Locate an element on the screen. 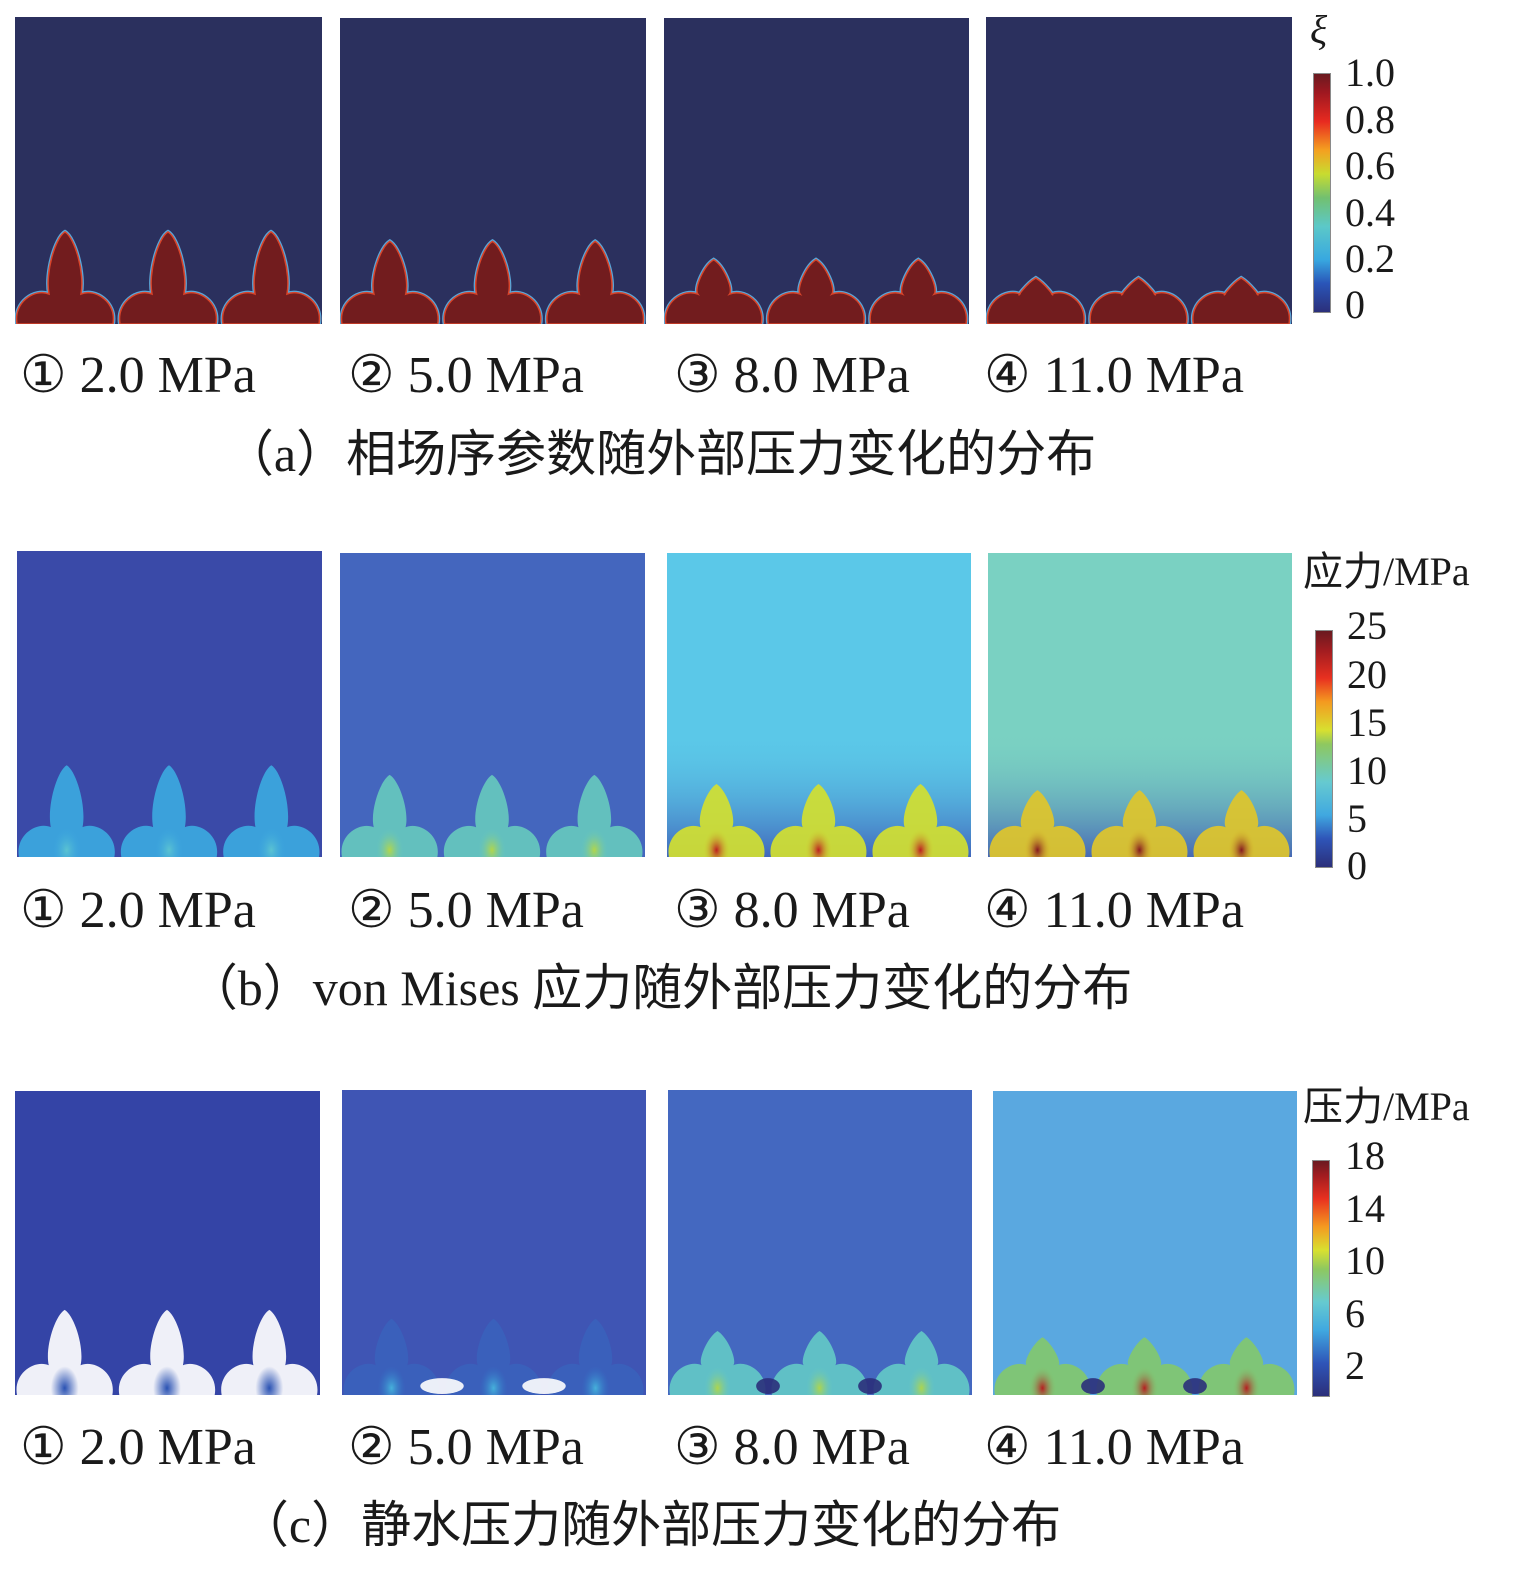  colorbar-tick: 15 is located at coordinates (1367, 722).